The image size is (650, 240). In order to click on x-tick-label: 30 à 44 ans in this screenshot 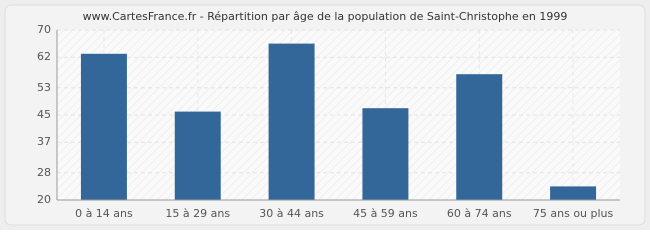, I will do `click(291, 213)`.